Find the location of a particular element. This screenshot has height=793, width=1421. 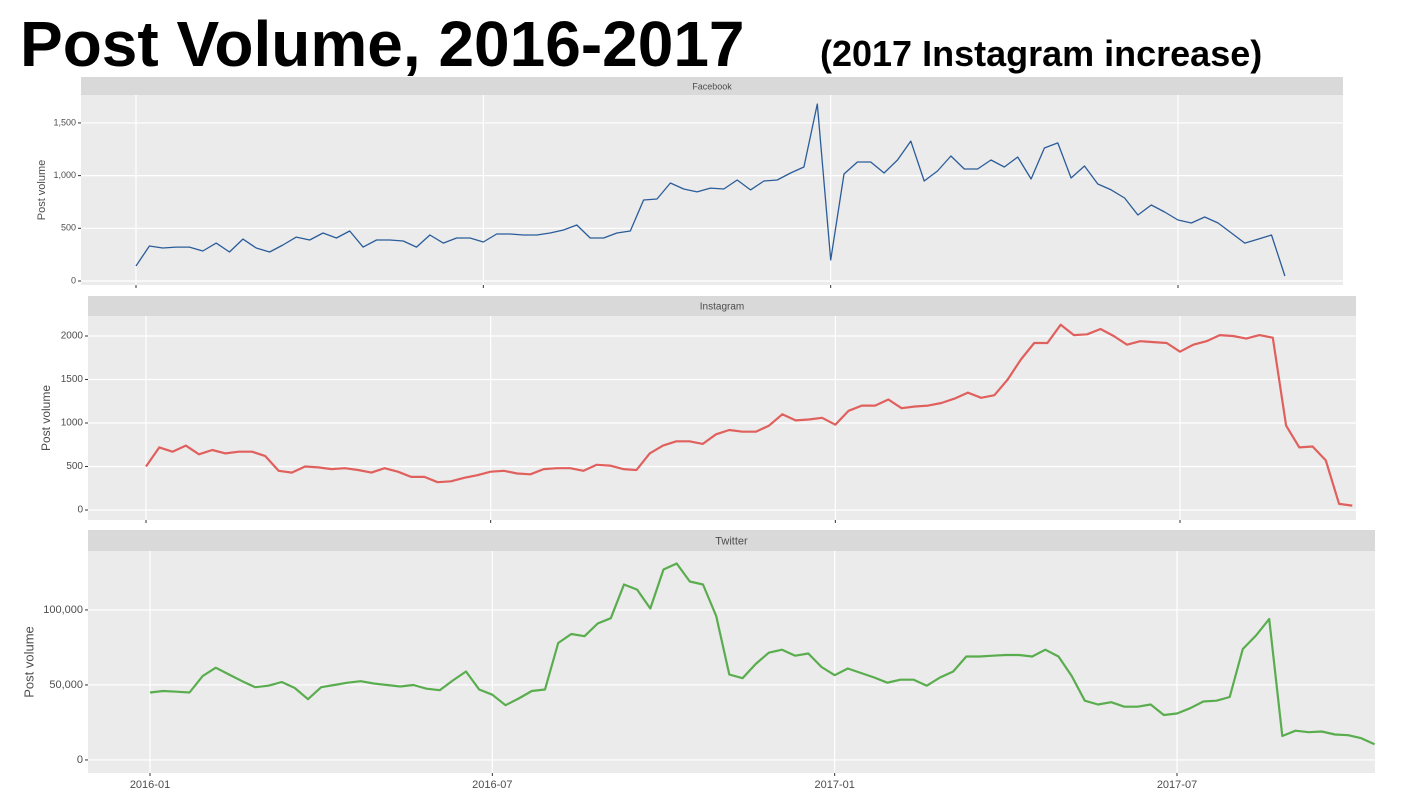

y-tick-label: 2000 is located at coordinates (72, 336).